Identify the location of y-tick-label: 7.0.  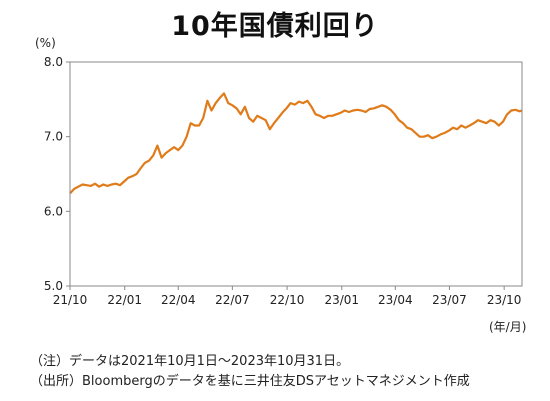
(53, 137).